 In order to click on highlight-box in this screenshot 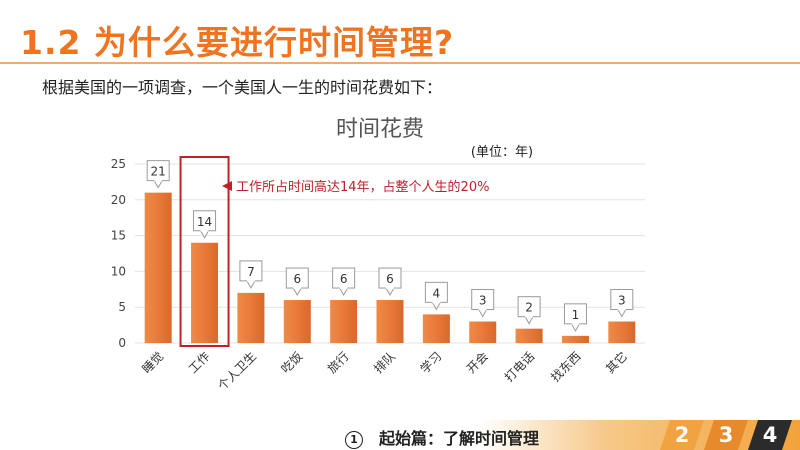, I will do `click(204, 251)`.